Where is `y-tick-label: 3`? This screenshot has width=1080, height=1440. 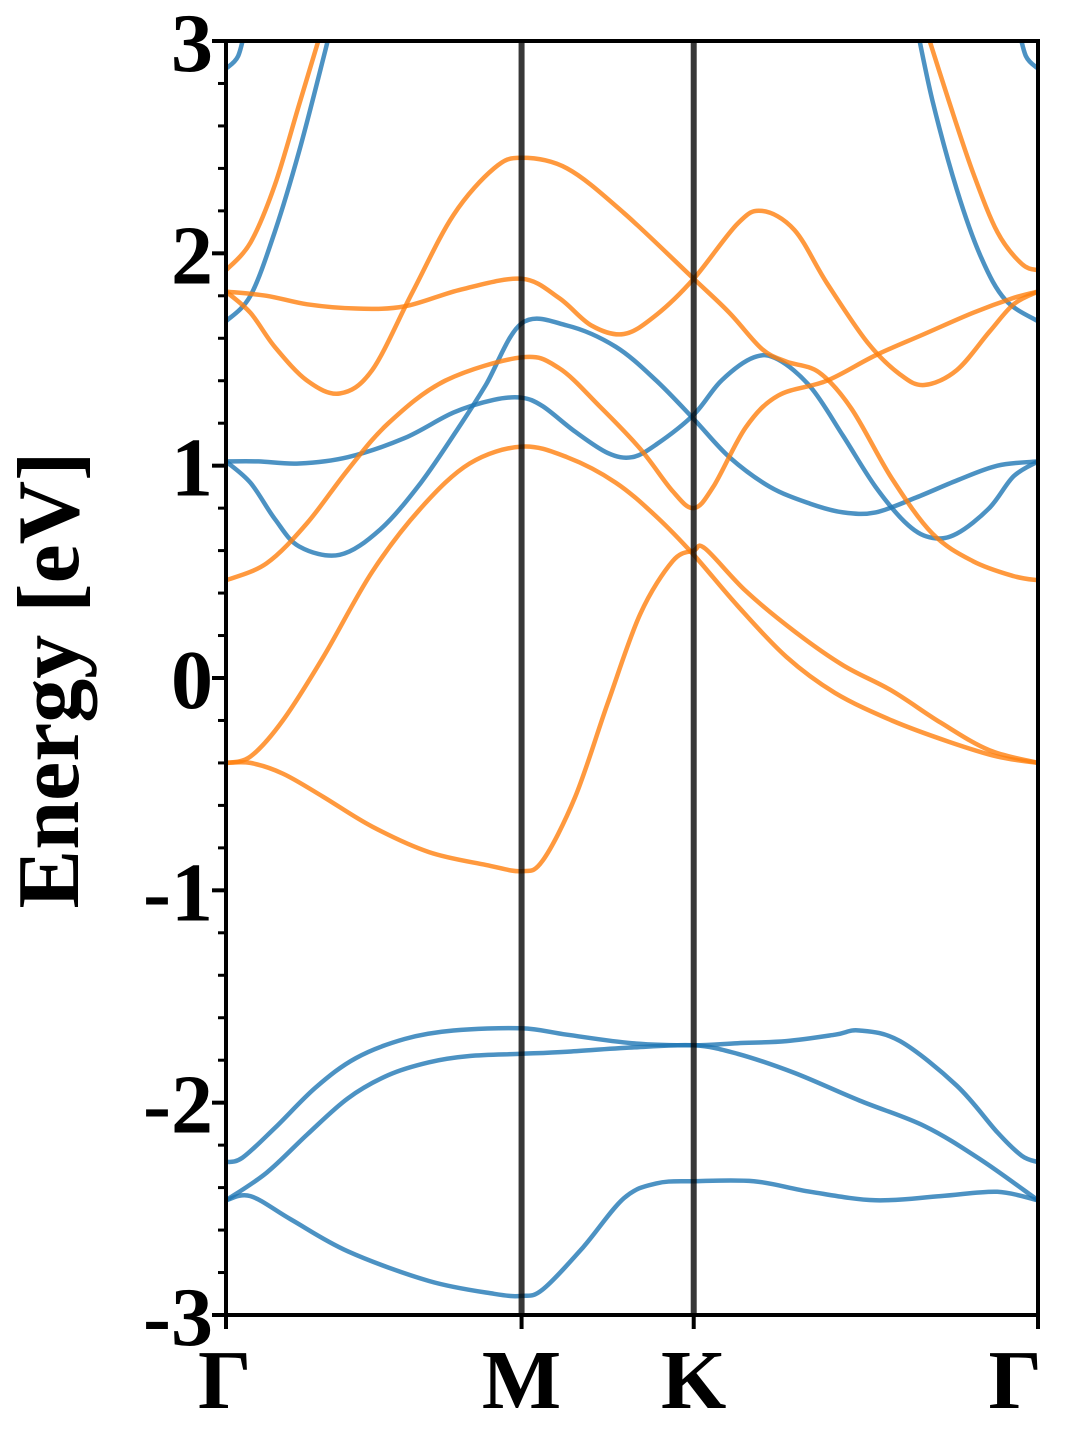
y-tick-label: 3 is located at coordinates (192, 45).